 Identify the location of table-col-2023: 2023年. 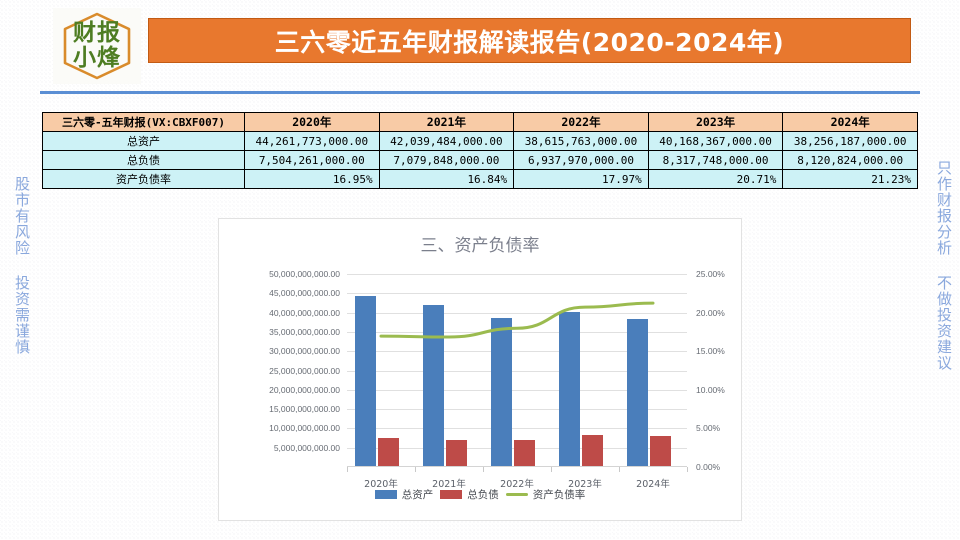
(715, 122).